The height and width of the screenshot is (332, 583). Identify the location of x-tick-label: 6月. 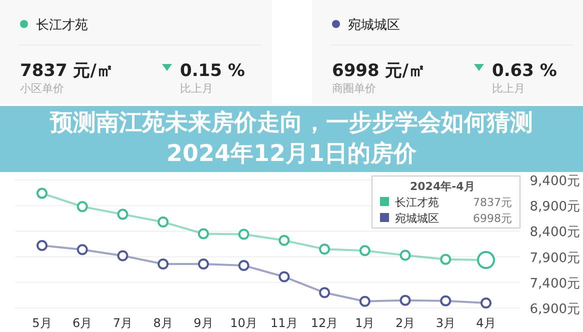
(82, 323).